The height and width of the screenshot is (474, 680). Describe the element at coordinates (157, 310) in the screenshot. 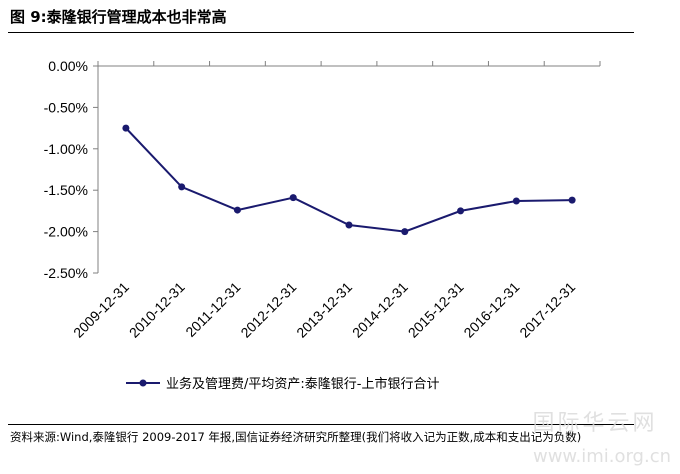

I see `x-tick-label: 2010-12-31` at that location.